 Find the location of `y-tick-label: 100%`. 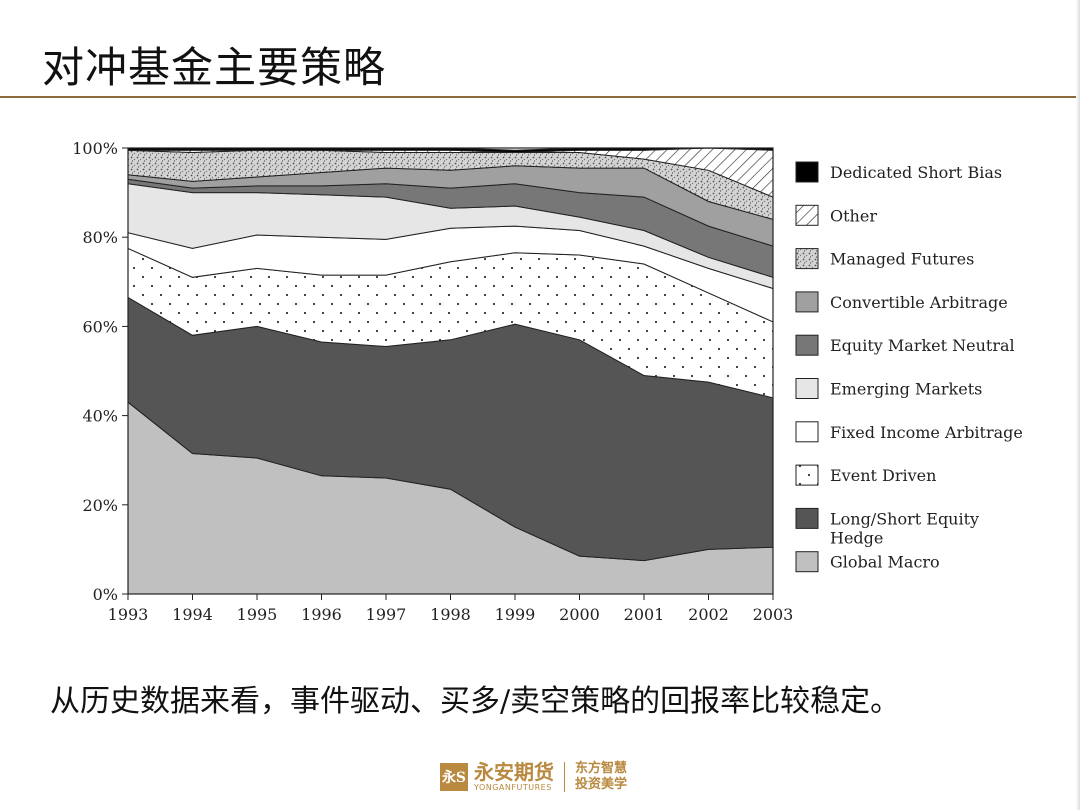

y-tick-label: 100% is located at coordinates (95, 148).